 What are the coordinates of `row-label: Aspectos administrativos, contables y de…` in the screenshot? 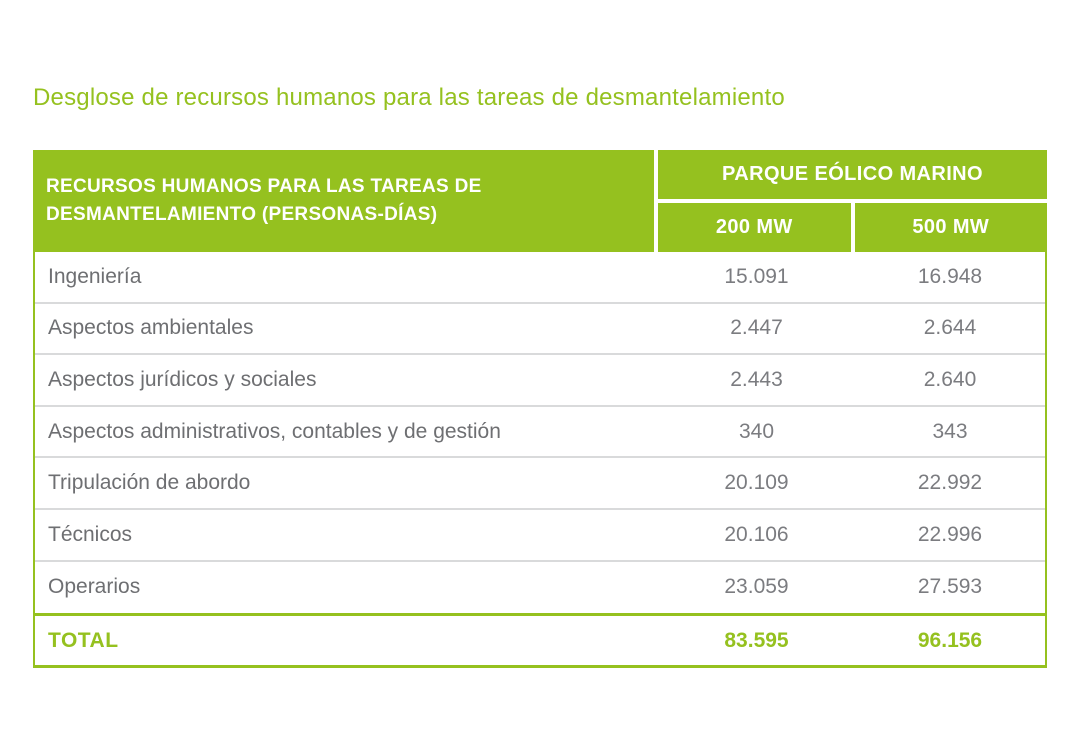 It's located at (274, 431).